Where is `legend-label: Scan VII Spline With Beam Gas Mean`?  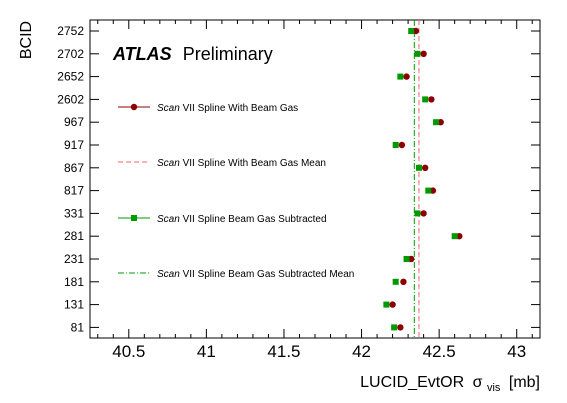
legend-label: Scan VII Spline With Beam Gas Mean is located at coordinates (241, 163).